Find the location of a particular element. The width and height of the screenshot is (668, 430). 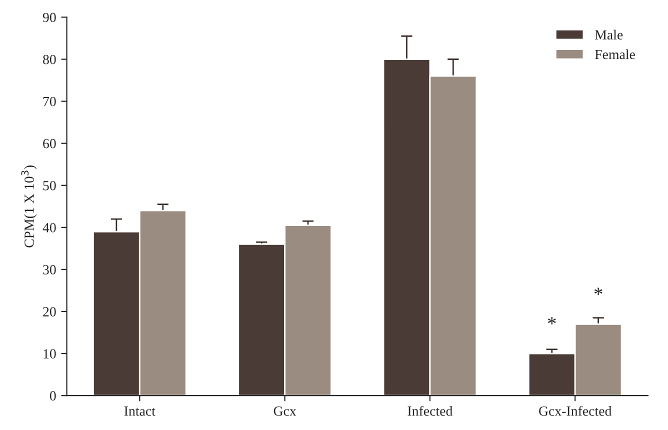

y-axis-title: CPM(1 X 10$^{3}$) is located at coordinates (29, 207).